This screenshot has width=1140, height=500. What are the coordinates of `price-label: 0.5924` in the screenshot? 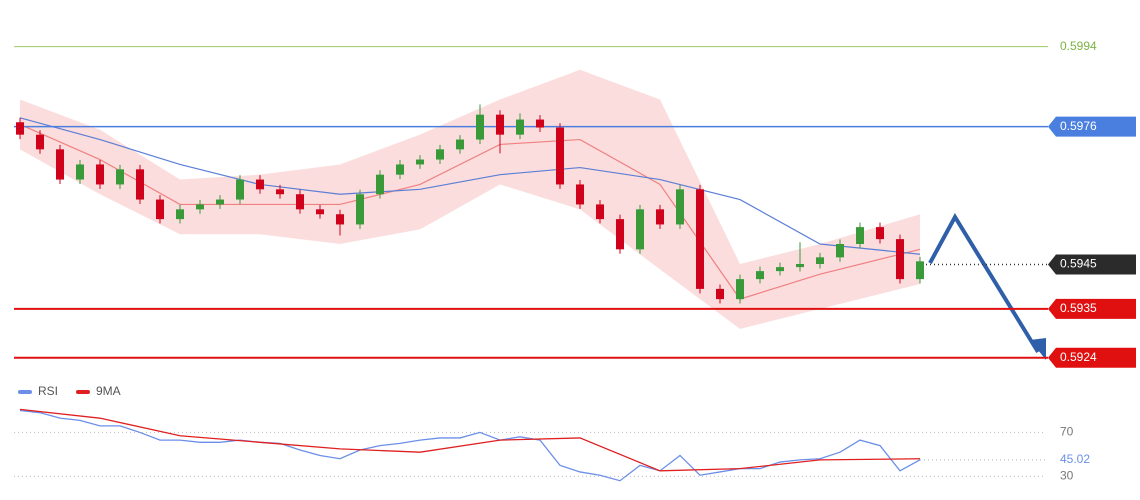 It's located at (1078, 357).